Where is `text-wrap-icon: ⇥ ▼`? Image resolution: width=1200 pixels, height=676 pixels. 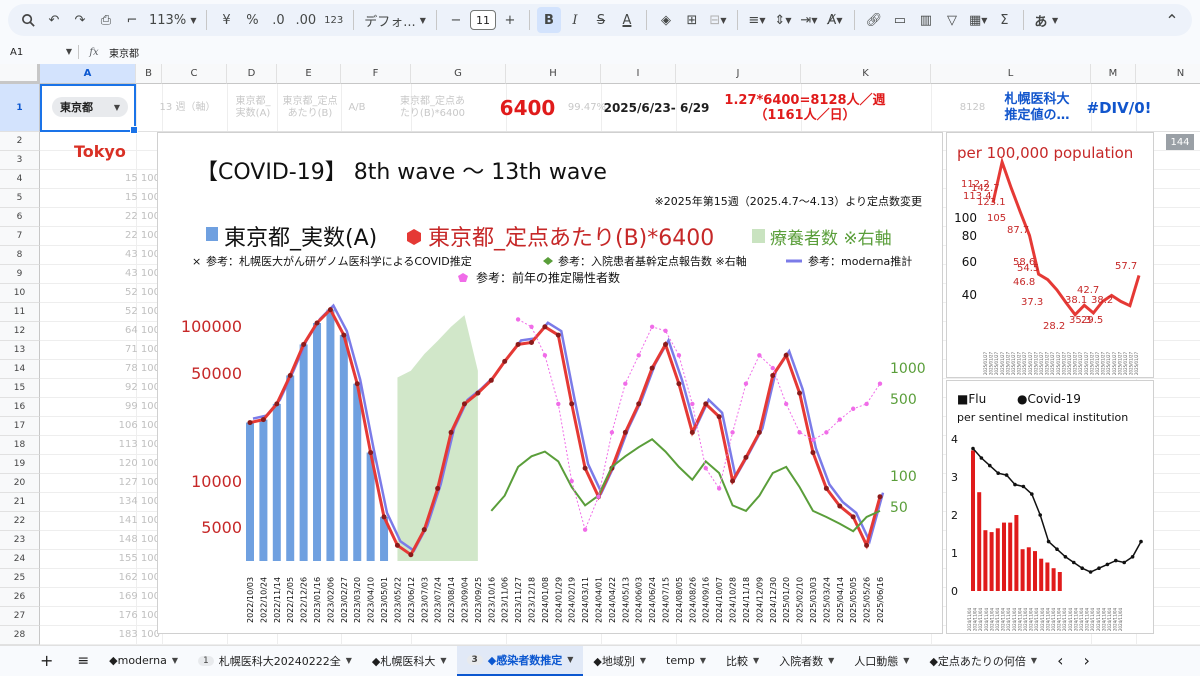 text-wrap-icon: ⇥ ▼ is located at coordinates (809, 20).